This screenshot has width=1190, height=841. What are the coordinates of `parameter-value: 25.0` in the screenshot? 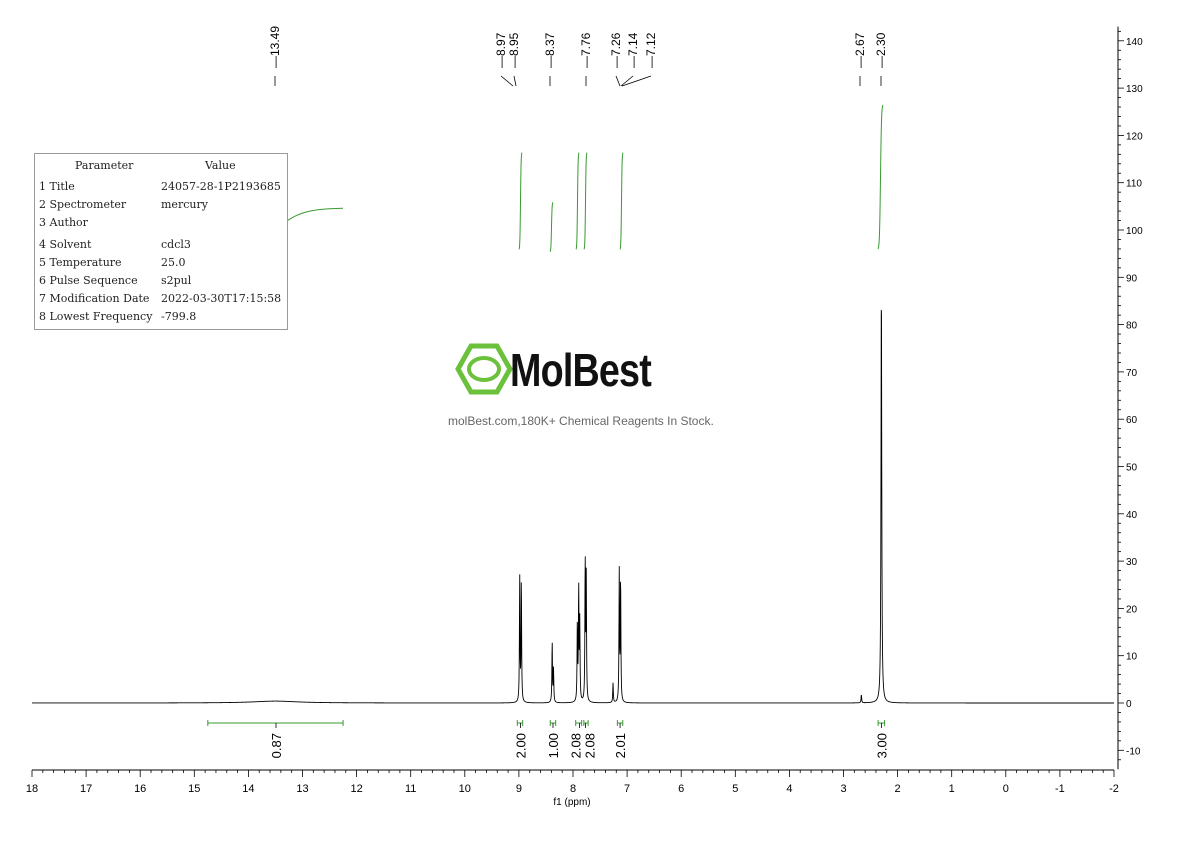 It's located at (173, 262).